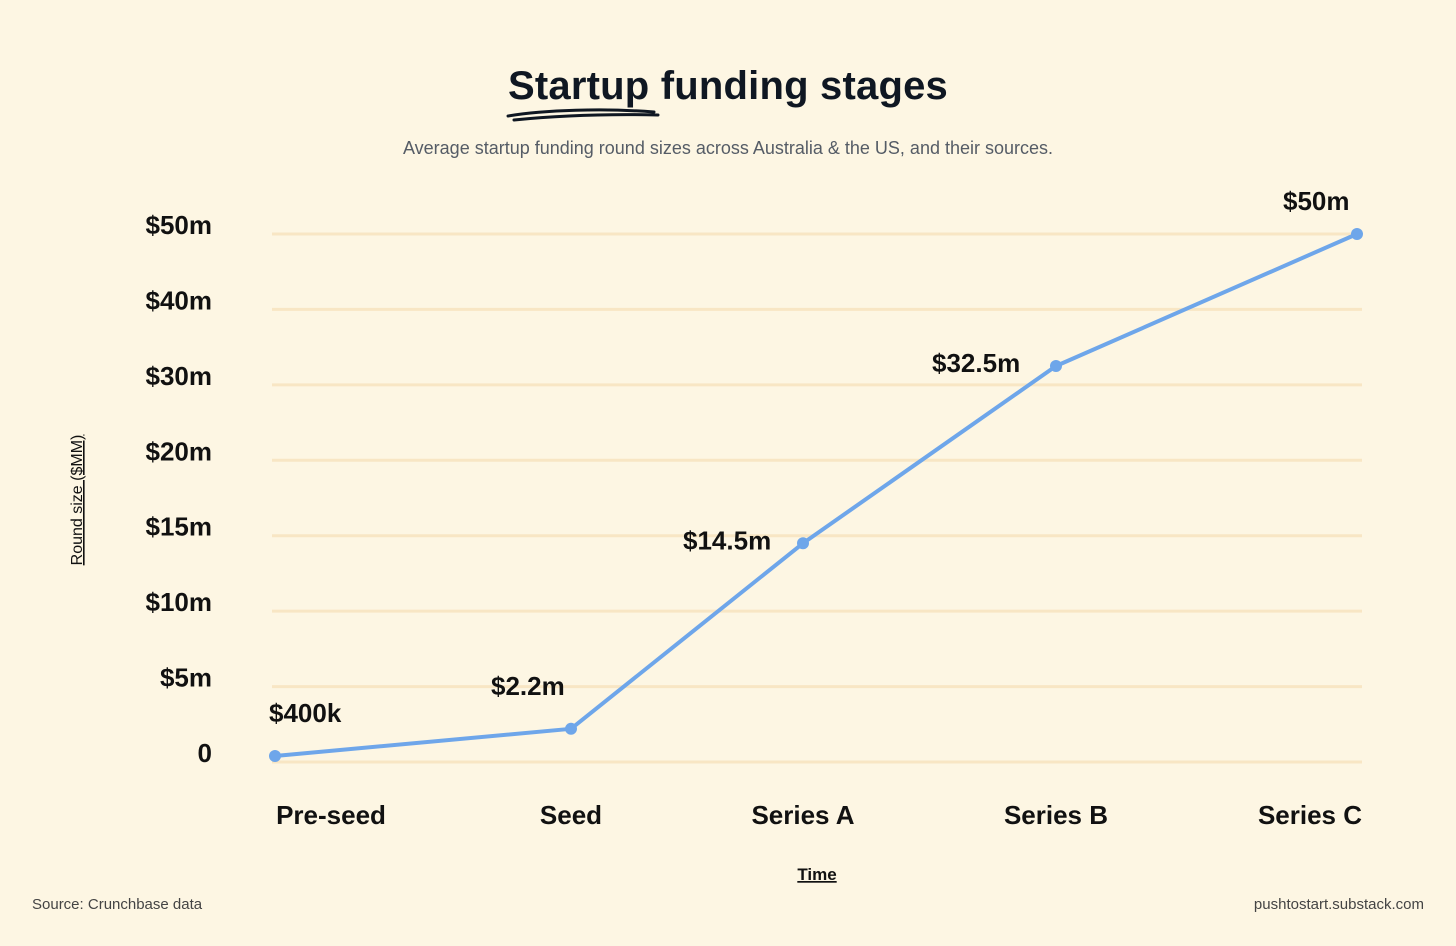  What do you see at coordinates (1310, 815) in the screenshot?
I see `x-tick-label: Series C` at bounding box center [1310, 815].